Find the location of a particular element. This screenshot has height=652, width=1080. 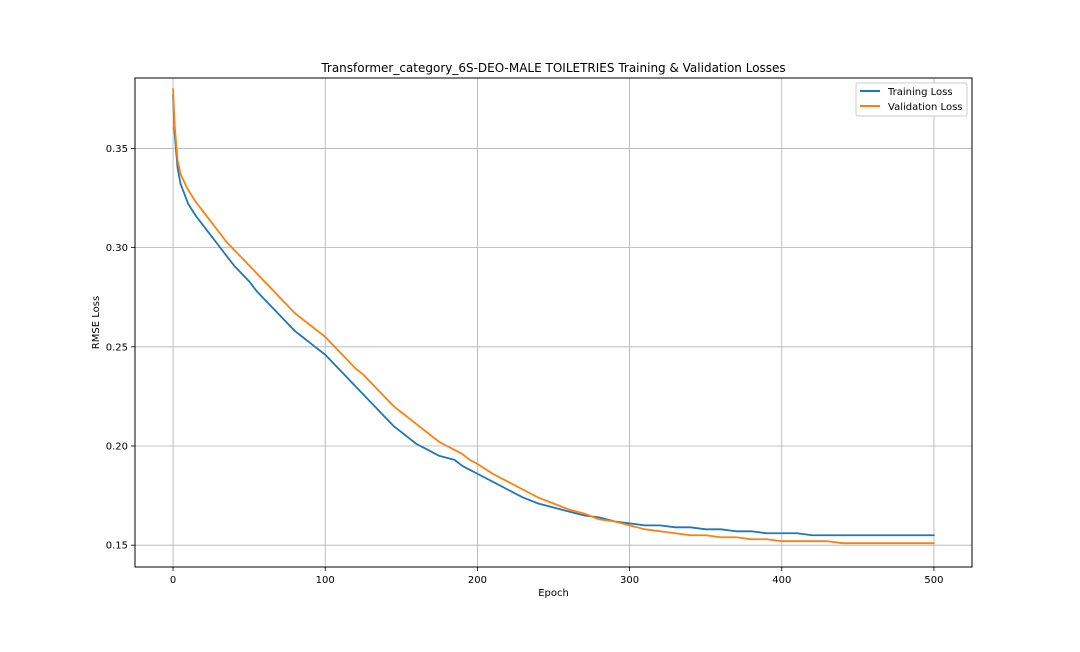

y-axis-ticks: 0.15 0.20 0.25 0.30 0.35 is located at coordinates (120, 348).